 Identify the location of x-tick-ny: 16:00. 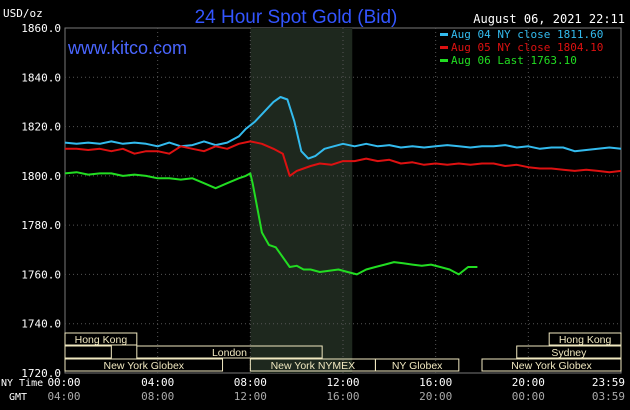
(435, 382).